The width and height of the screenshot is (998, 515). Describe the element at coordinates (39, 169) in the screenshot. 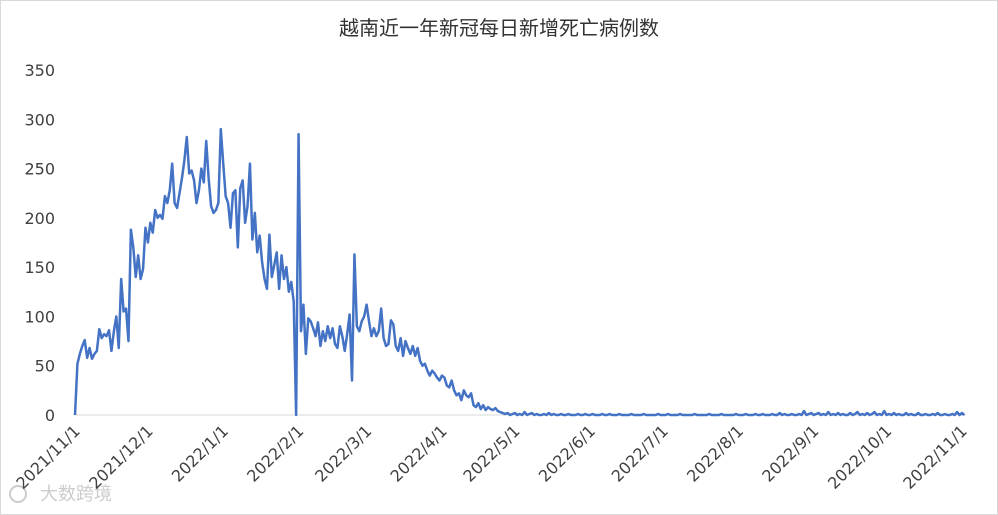

I see `y-tick-label: 250` at that location.